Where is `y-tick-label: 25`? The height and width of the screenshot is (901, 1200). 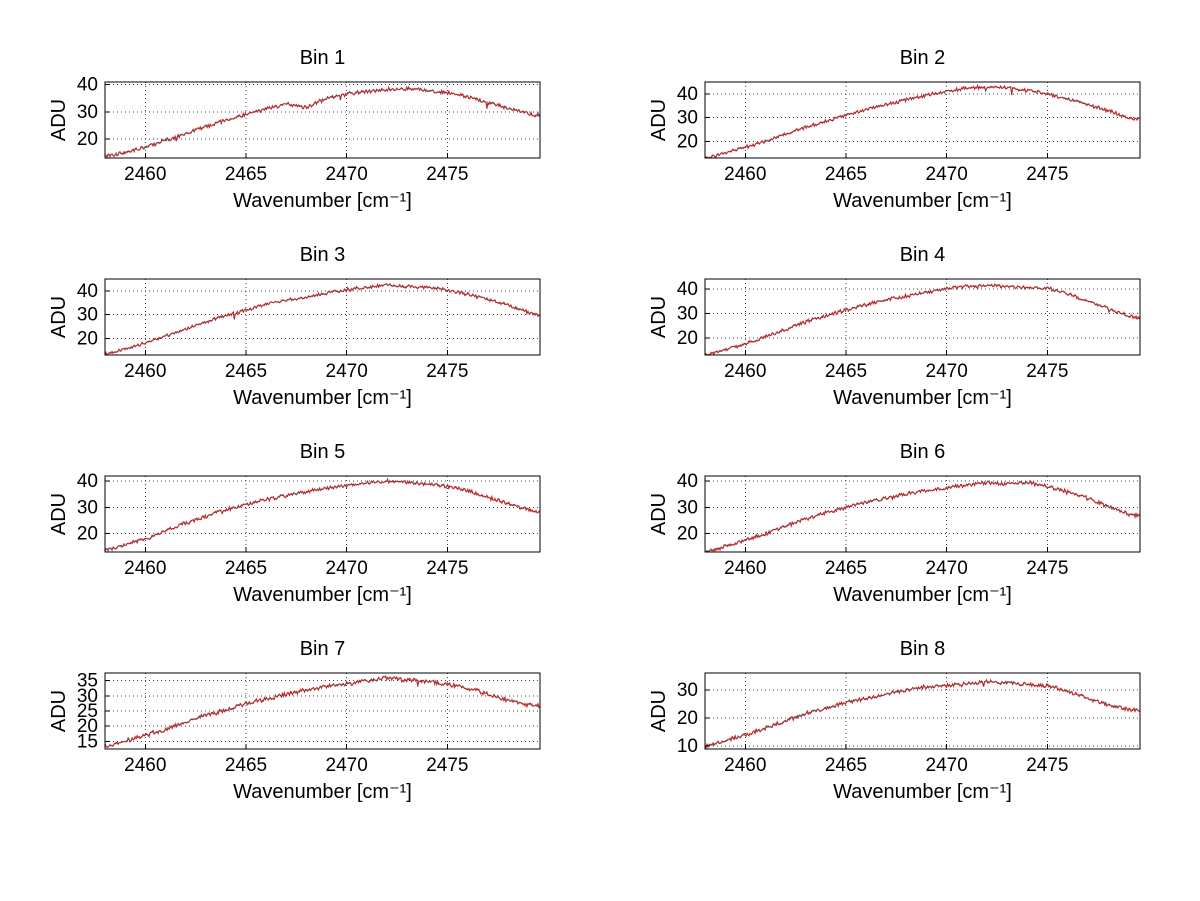
y-tick-label: 25 is located at coordinates (87, 711).